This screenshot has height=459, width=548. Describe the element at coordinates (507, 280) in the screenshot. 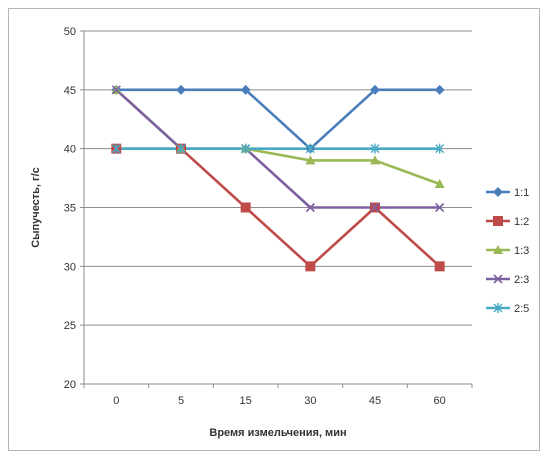

I see `legend-item: 2:3` at that location.